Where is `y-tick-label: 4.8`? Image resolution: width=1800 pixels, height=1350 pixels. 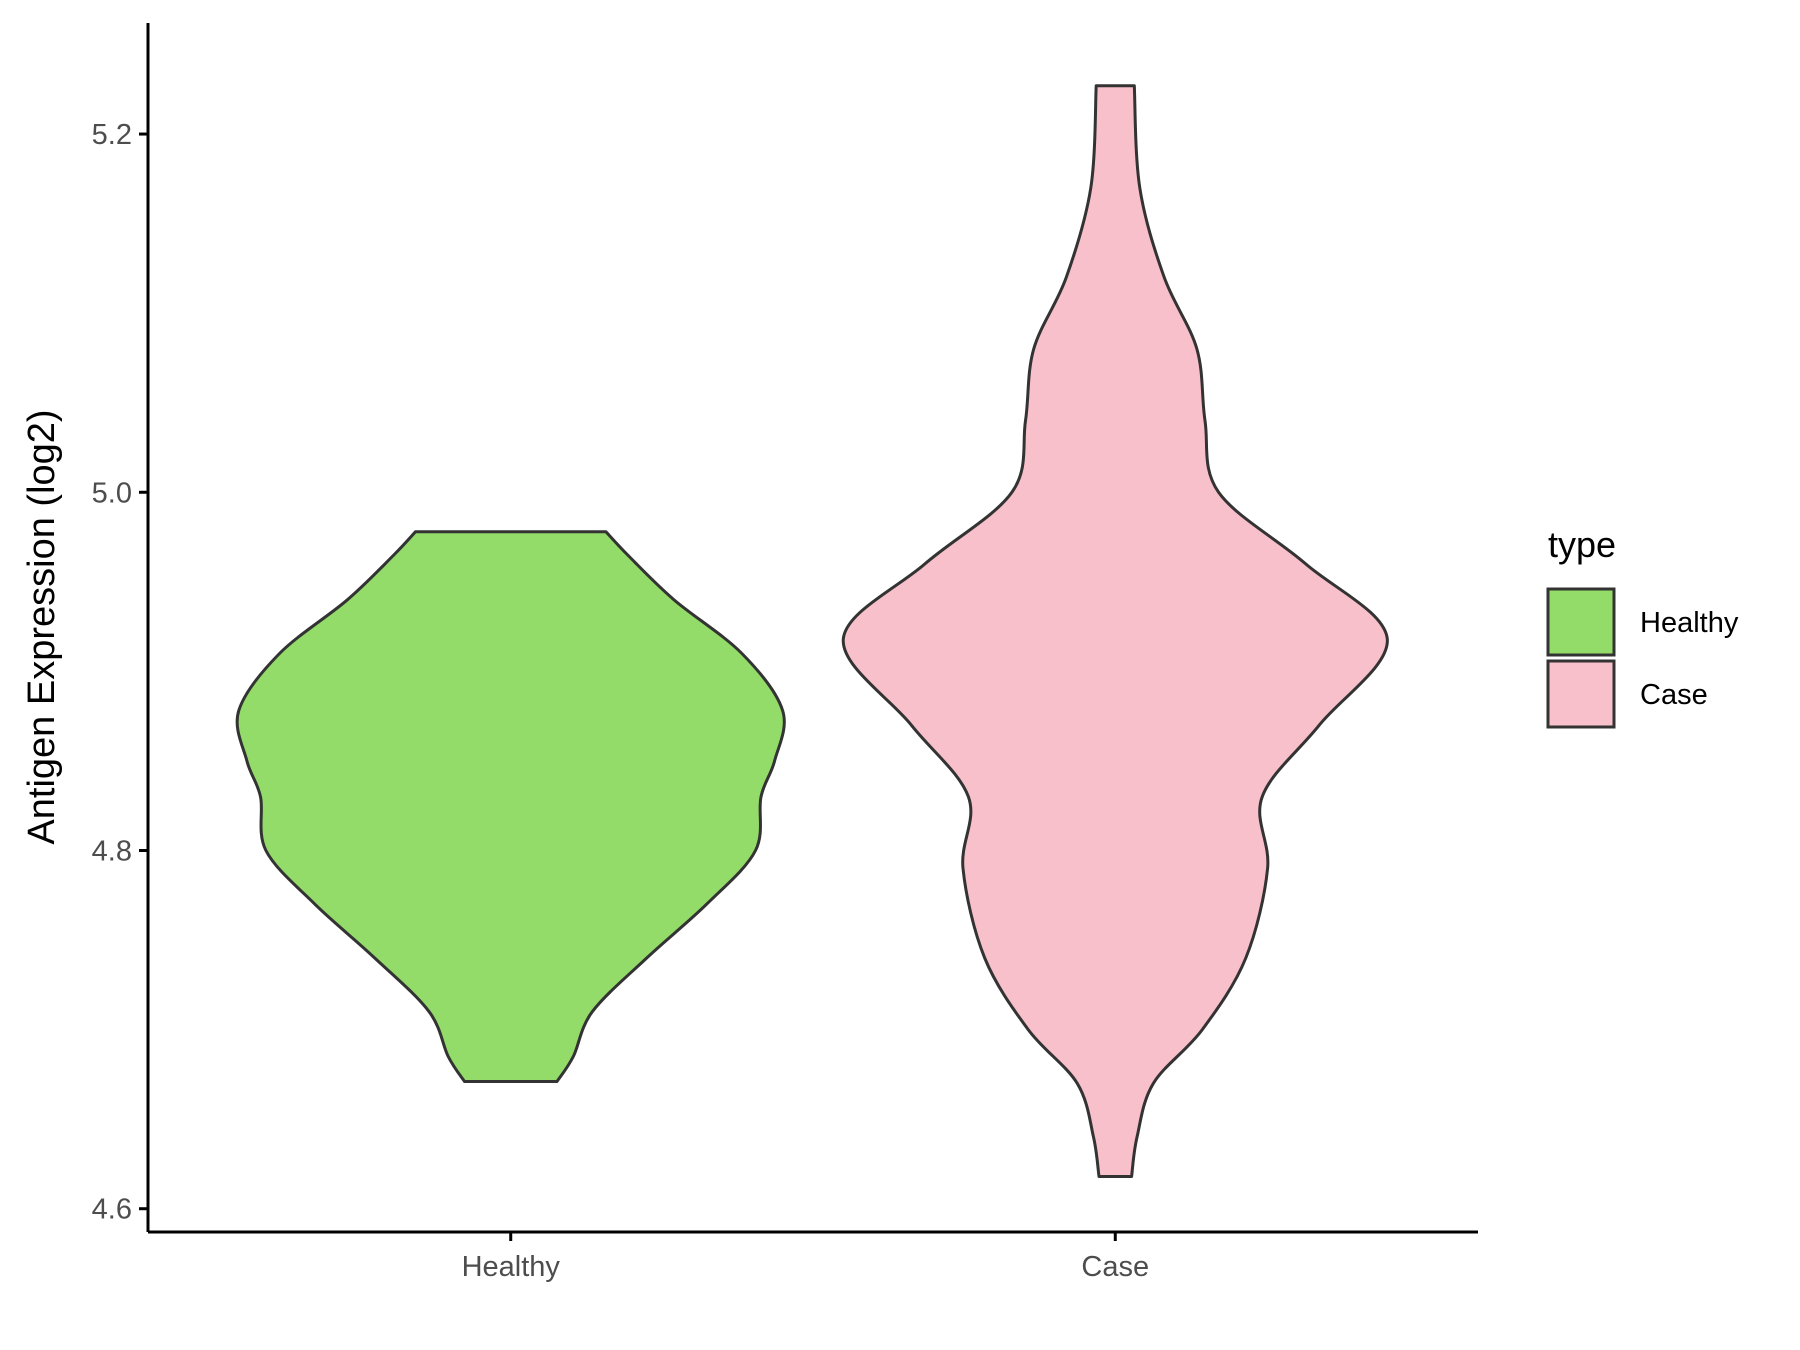
y-tick-label: 4.8 is located at coordinates (112, 851).